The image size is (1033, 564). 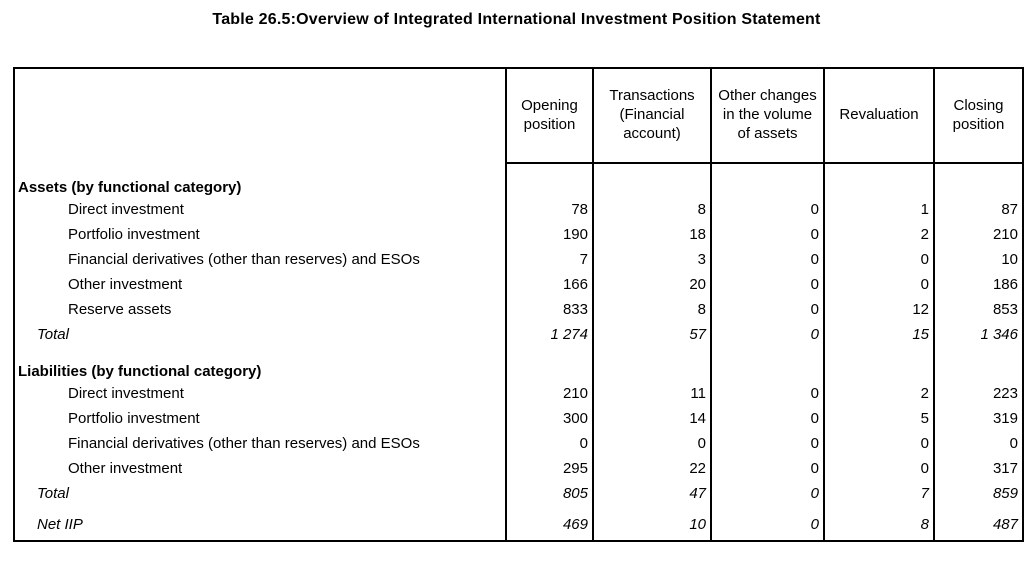 I want to click on value-cell: 1 346, so click(x=978, y=334).